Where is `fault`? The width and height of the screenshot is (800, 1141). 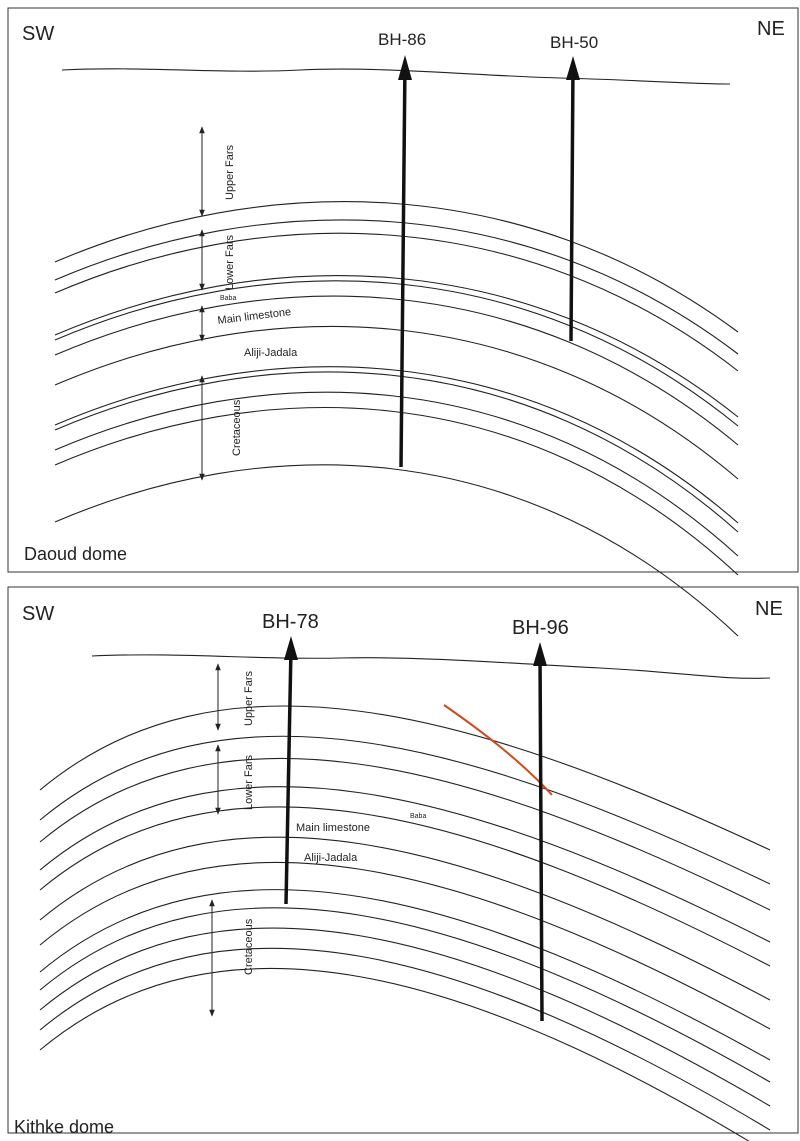 fault is located at coordinates (498, 750).